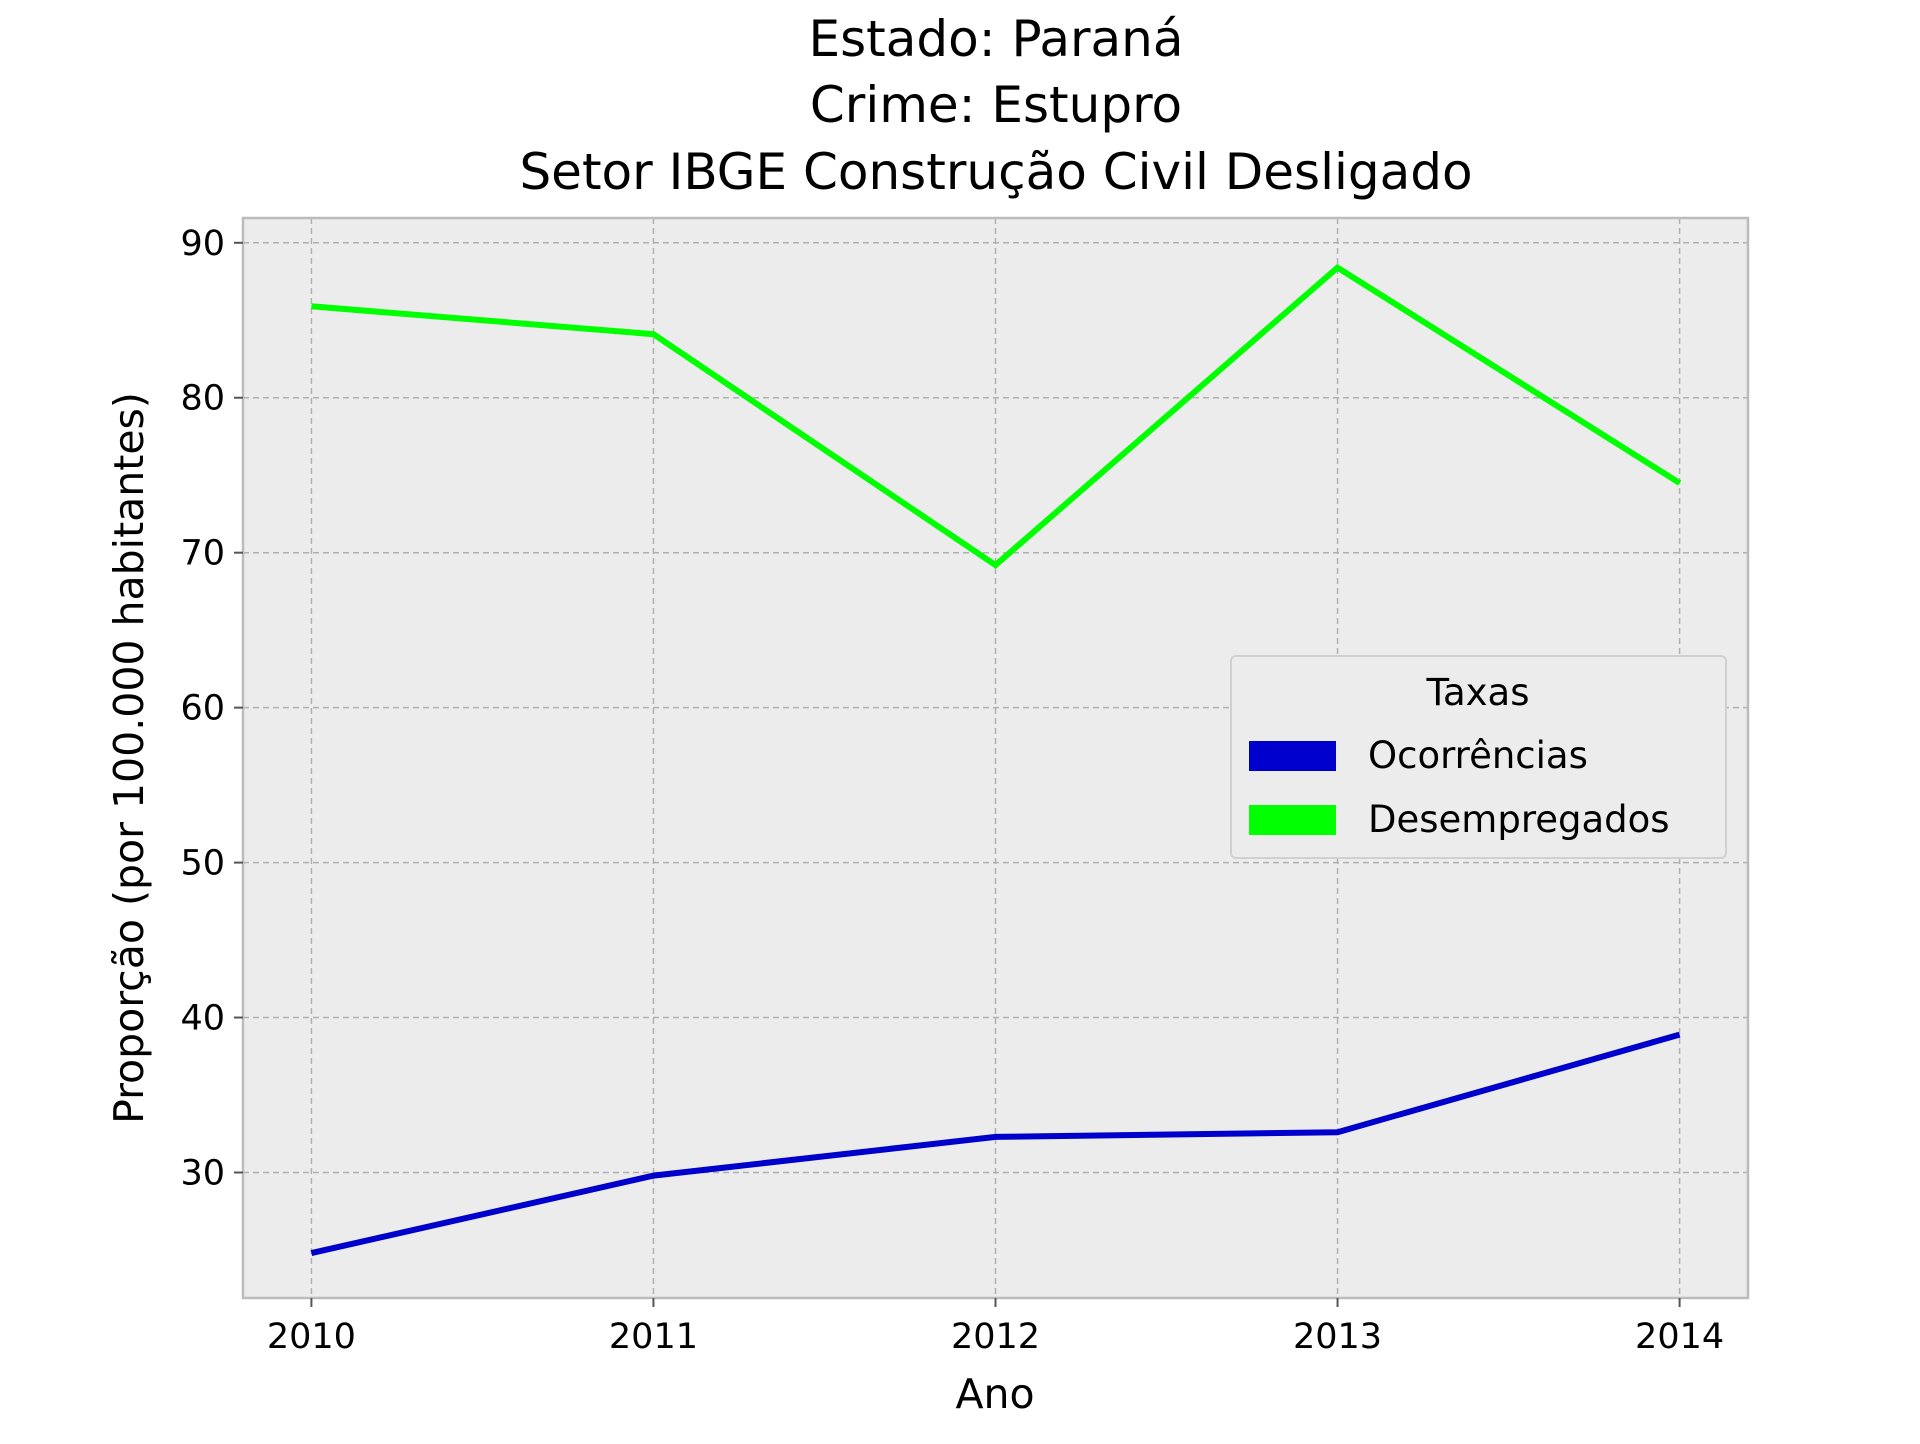  I want to click on y-tick-label: 90, so click(202, 244).